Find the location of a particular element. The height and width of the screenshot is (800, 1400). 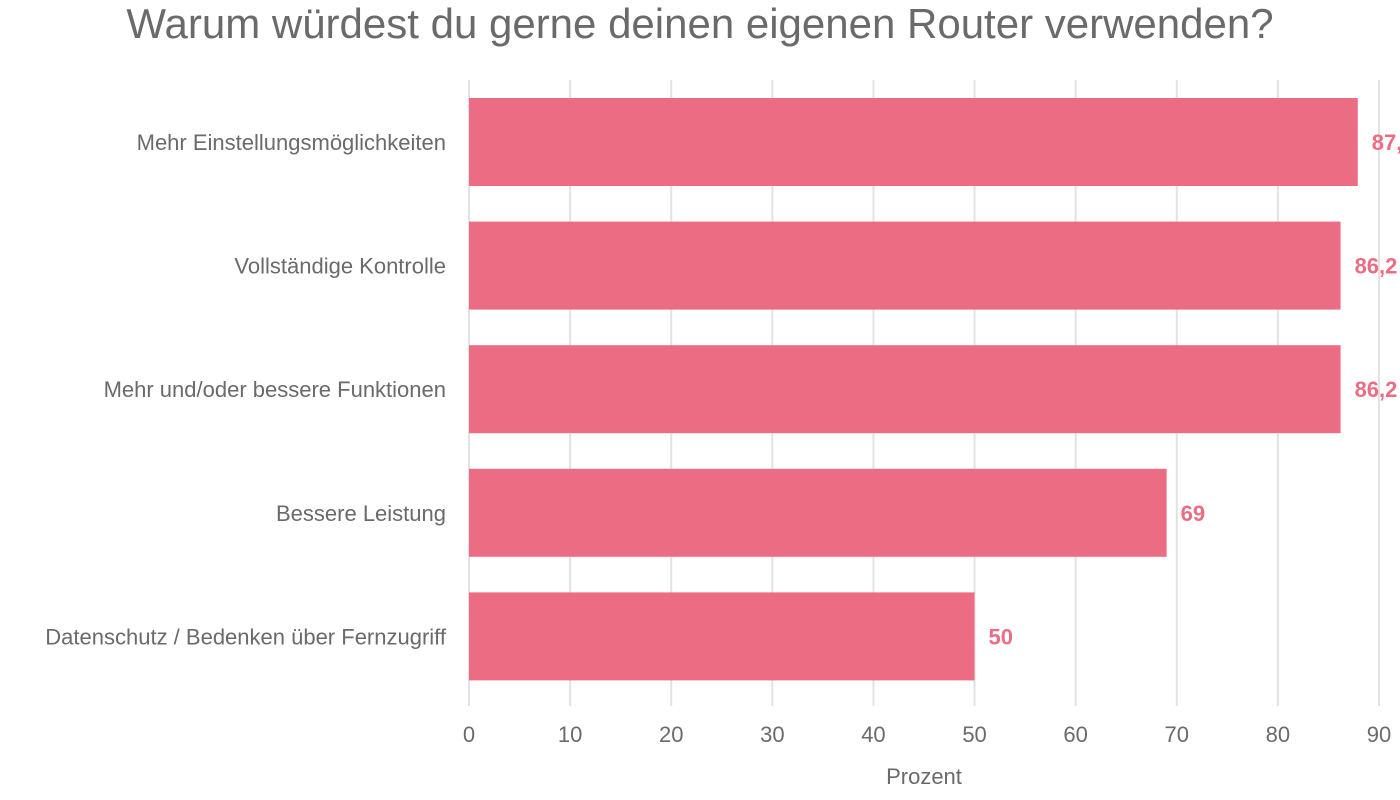

x-tick-label: 0 is located at coordinates (469, 734).